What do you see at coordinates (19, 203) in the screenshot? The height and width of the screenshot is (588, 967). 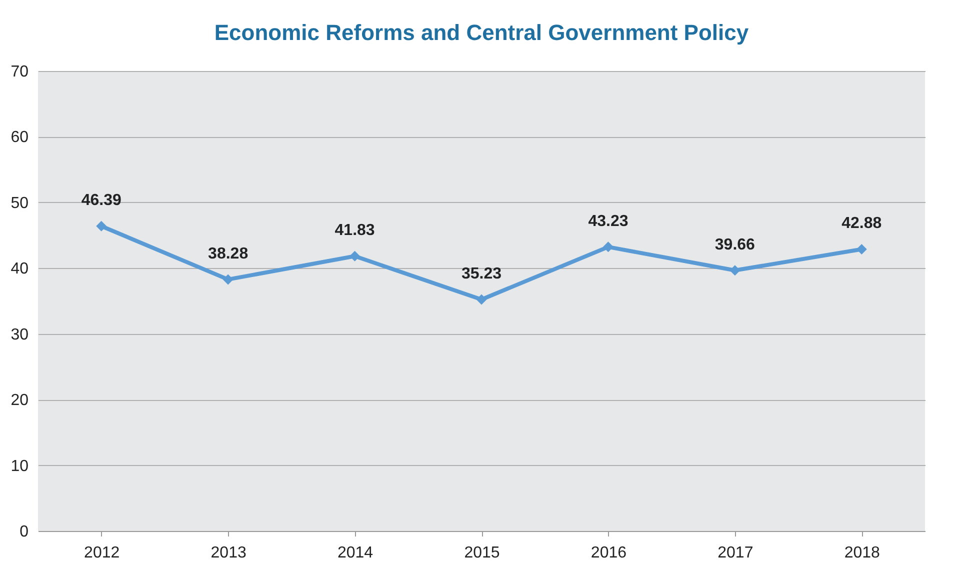 I see `y-tick-label: 50` at bounding box center [19, 203].